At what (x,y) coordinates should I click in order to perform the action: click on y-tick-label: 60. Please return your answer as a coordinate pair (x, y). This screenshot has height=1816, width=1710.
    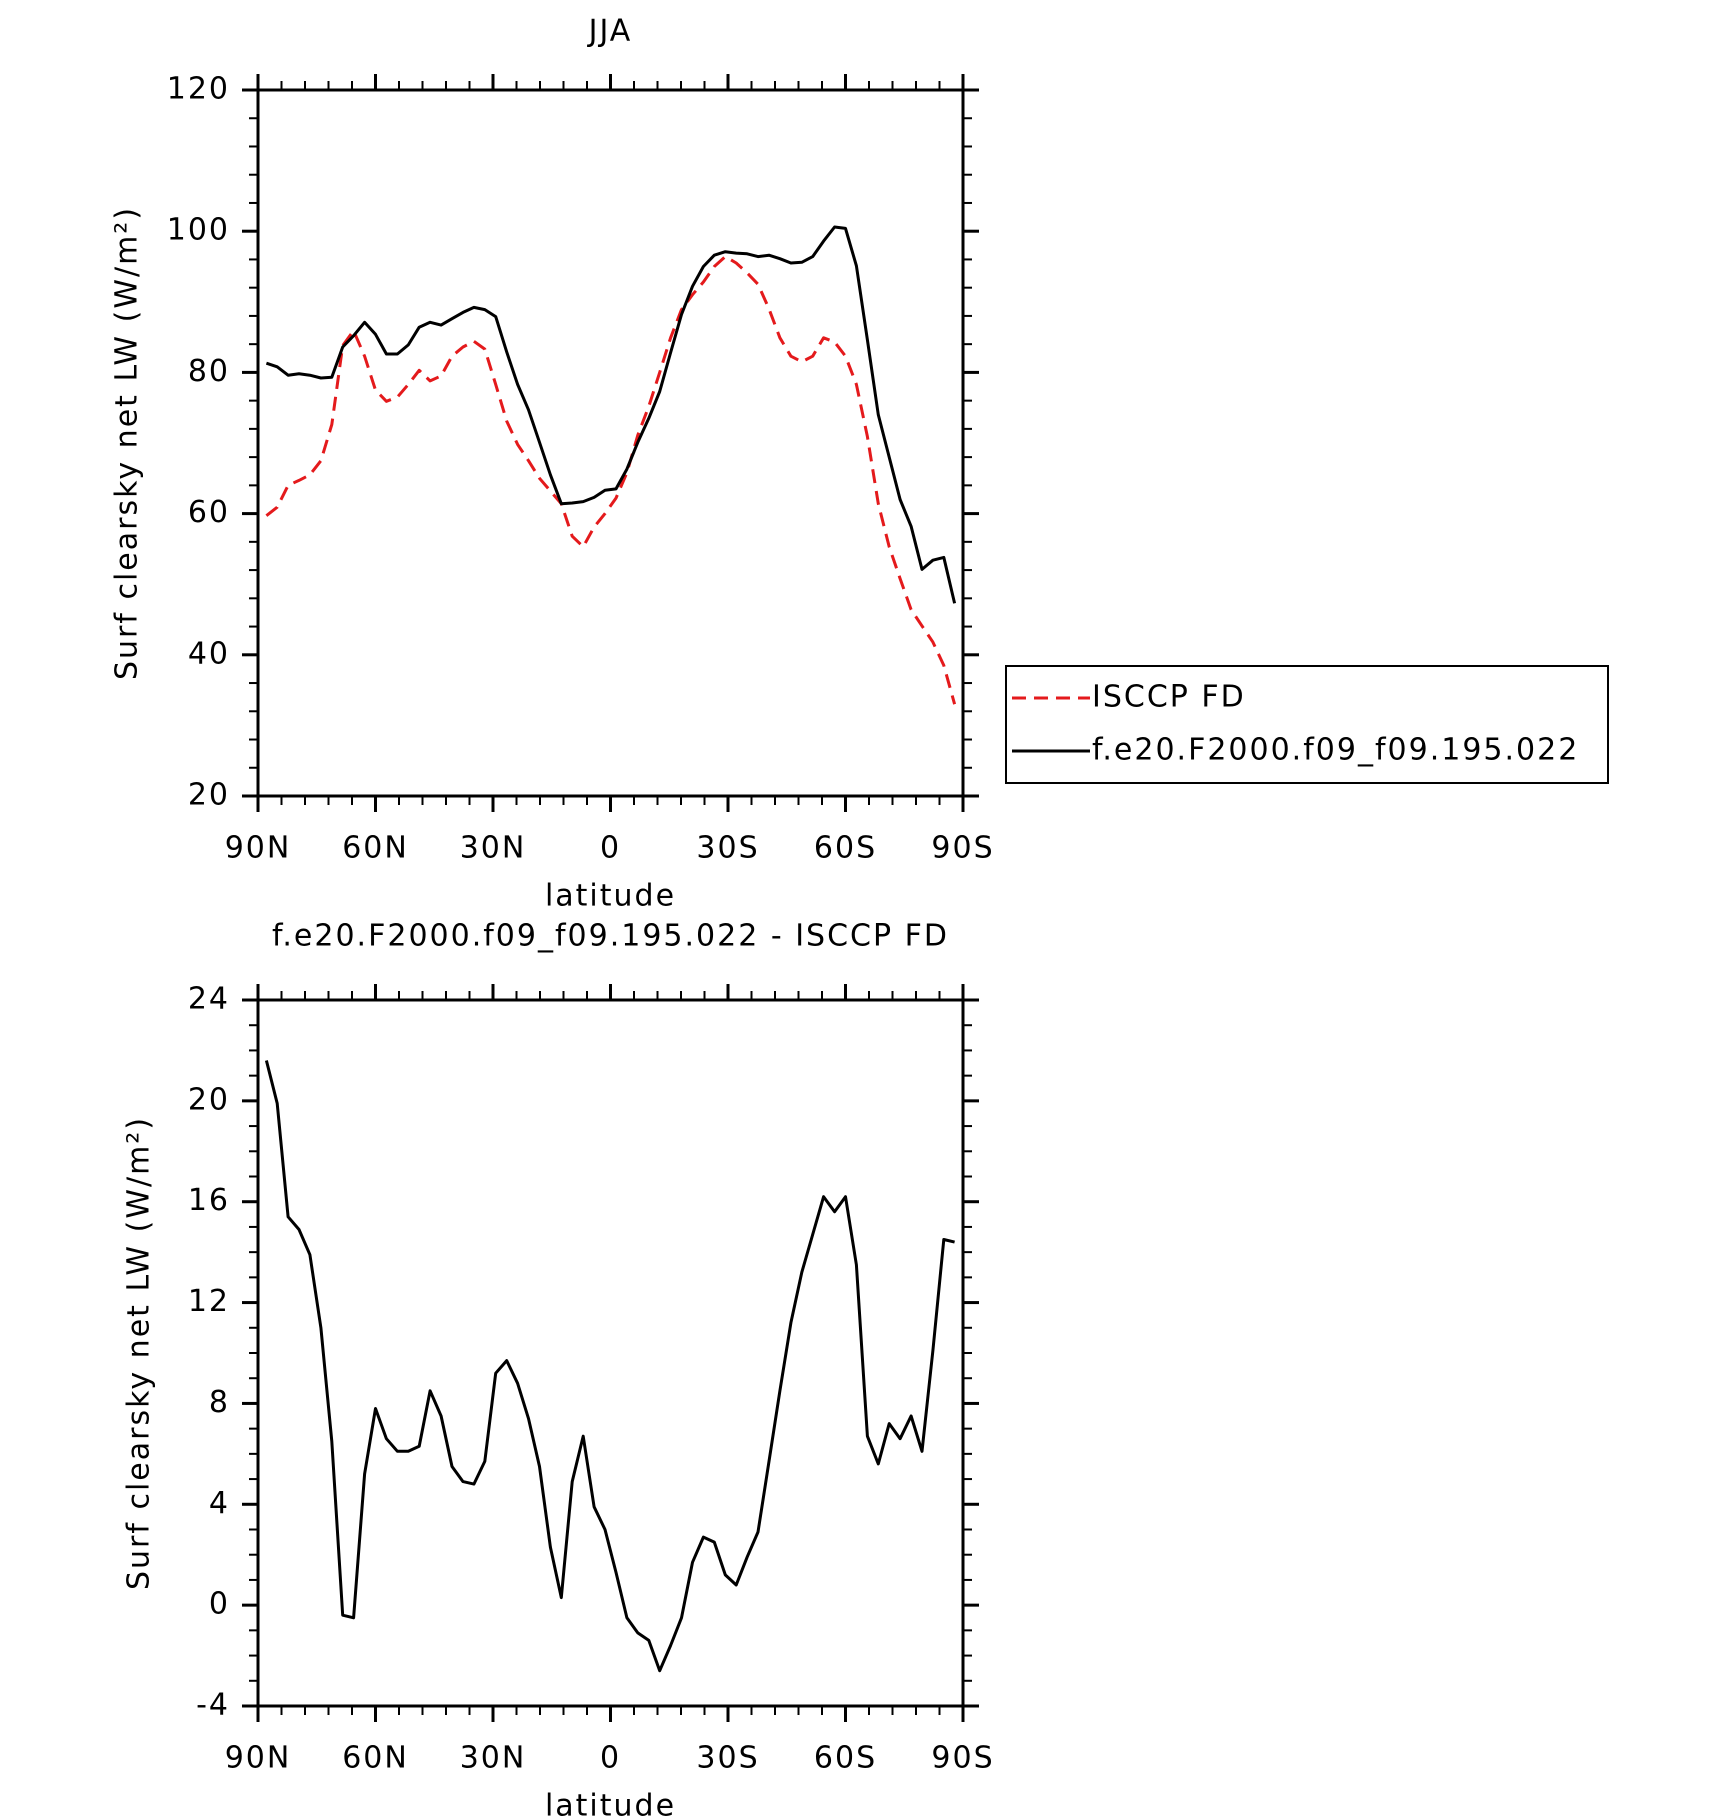
    Looking at the image, I should click on (209, 512).